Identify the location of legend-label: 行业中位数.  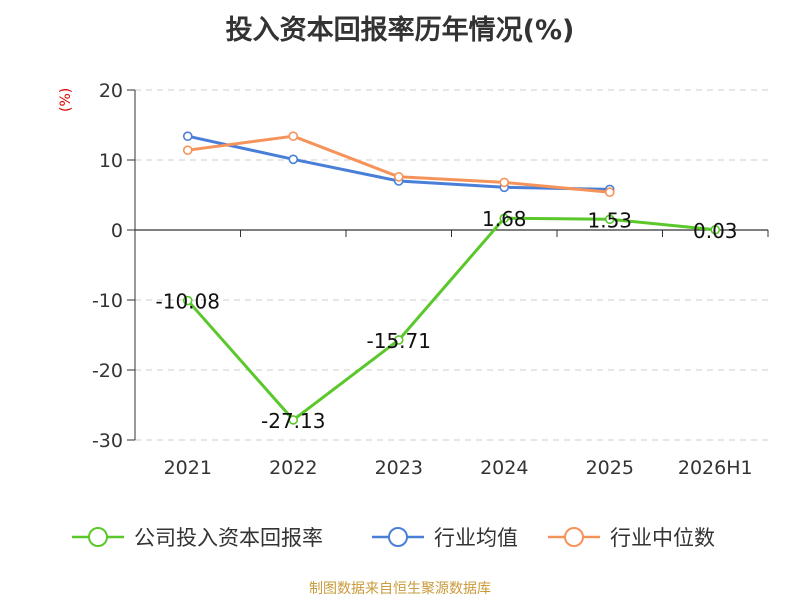
(662, 538).